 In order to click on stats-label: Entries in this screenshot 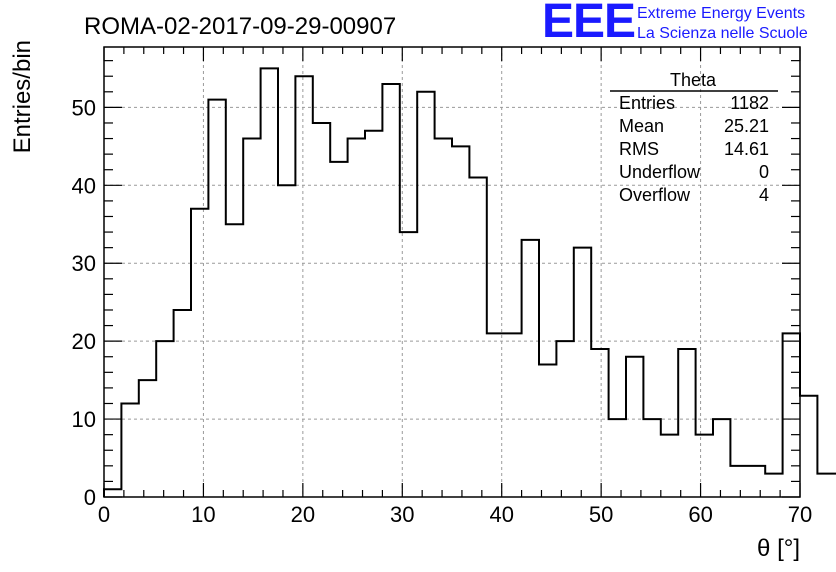, I will do `click(647, 103)`.